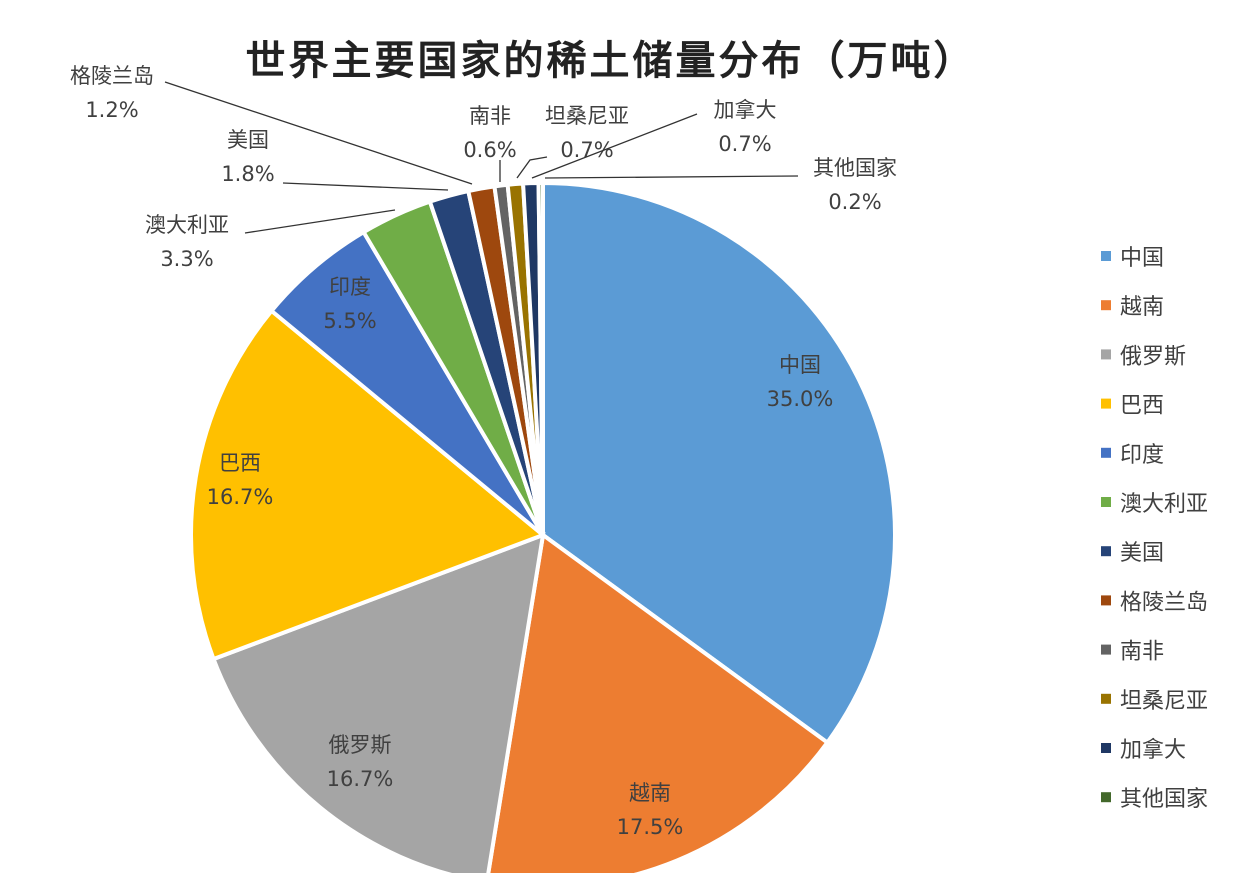 Image resolution: width=1242 pixels, height=873 pixels. What do you see at coordinates (1153, 356) in the screenshot?
I see `legend-label-2: 俄罗斯` at bounding box center [1153, 356].